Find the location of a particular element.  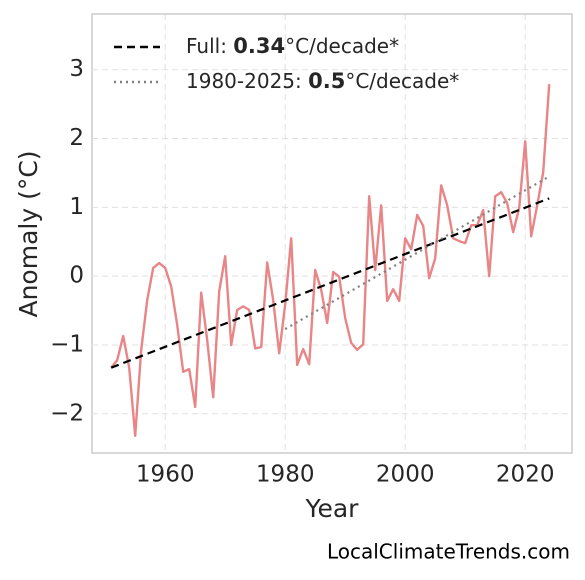

x-tick-label: 1960 is located at coordinates (165, 475).